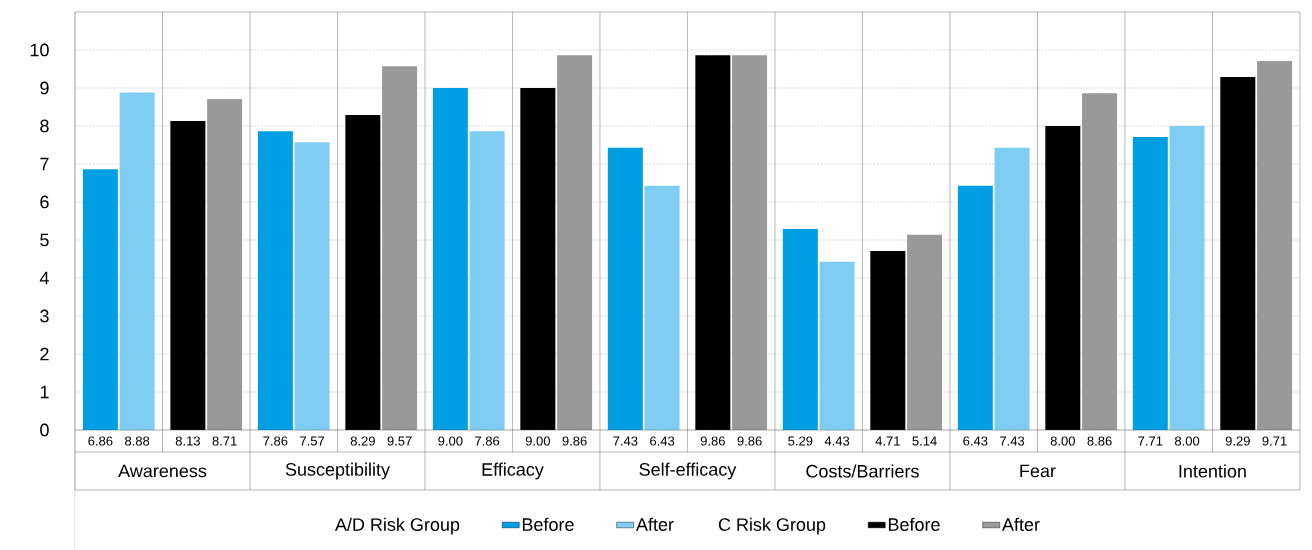  What do you see at coordinates (1099, 441) in the screenshot?
I see `data-label: 8.86` at bounding box center [1099, 441].